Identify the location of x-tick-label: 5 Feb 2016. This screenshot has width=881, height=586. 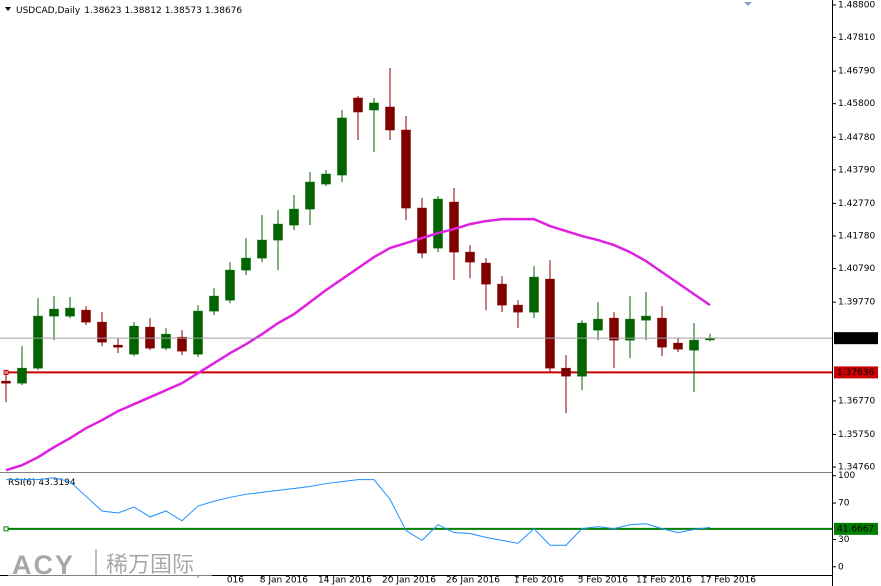
(603, 581).